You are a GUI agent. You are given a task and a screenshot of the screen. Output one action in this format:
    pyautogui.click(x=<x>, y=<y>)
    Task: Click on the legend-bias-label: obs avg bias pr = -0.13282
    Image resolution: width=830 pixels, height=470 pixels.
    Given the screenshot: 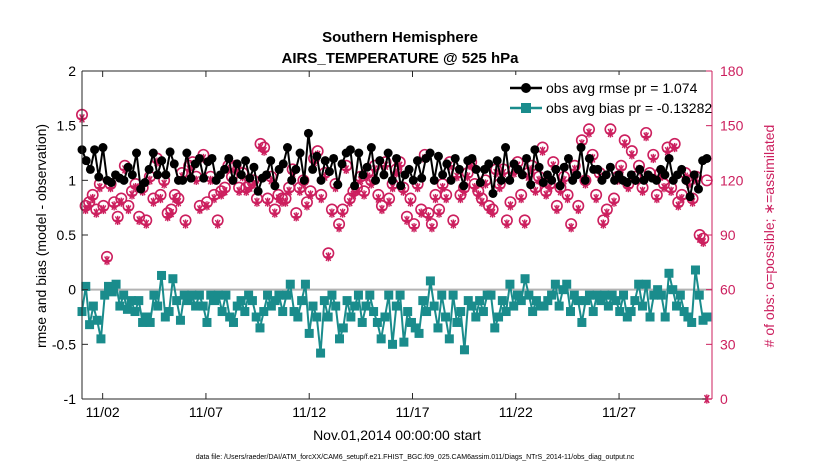 What is the action you would take?
    pyautogui.click(x=629, y=108)
    